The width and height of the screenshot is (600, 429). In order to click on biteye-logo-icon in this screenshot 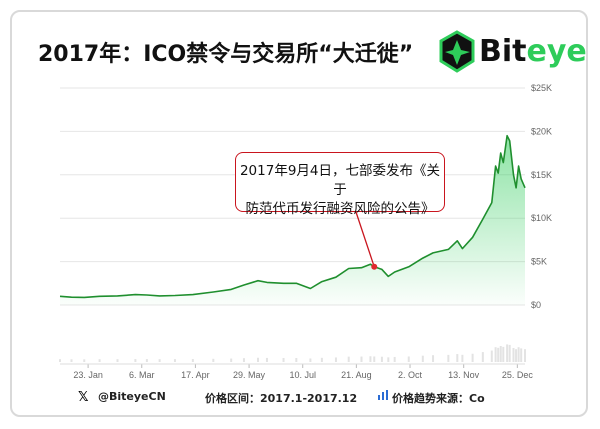, I will do `click(457, 51)`.